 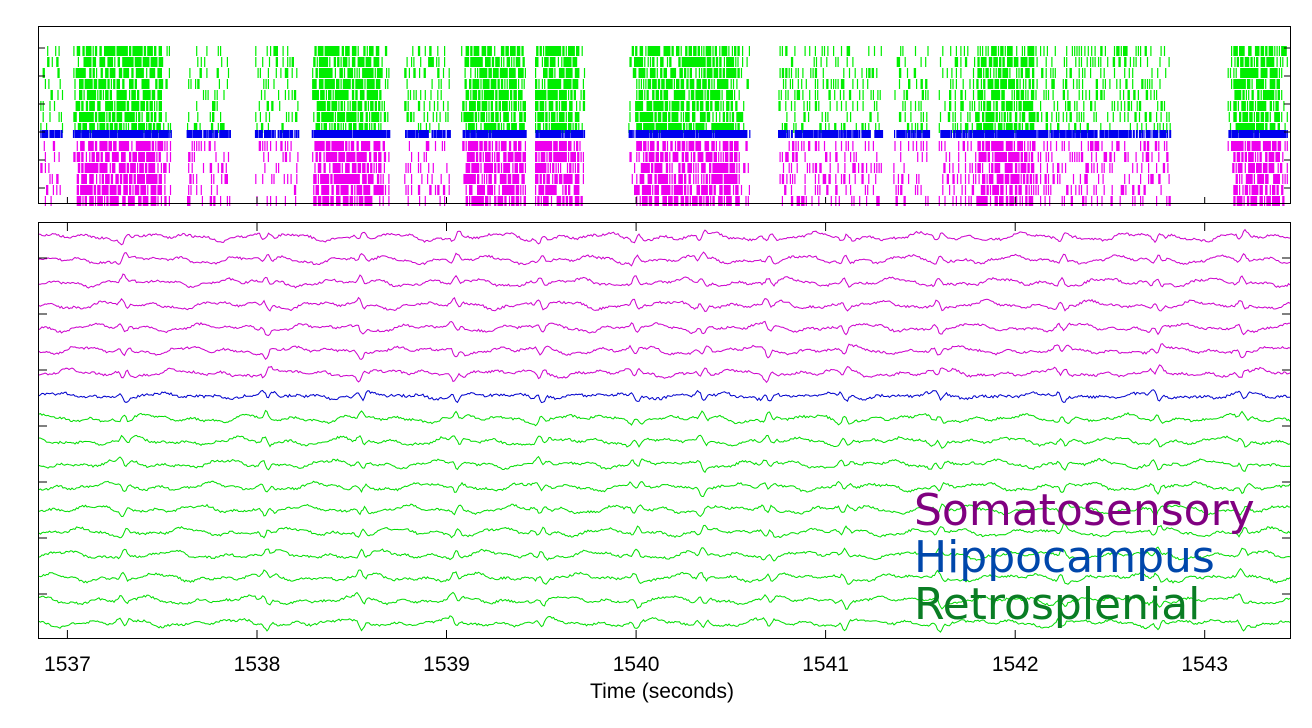 What do you see at coordinates (662, 691) in the screenshot?
I see `x-axis-label: Time (seconds)` at bounding box center [662, 691].